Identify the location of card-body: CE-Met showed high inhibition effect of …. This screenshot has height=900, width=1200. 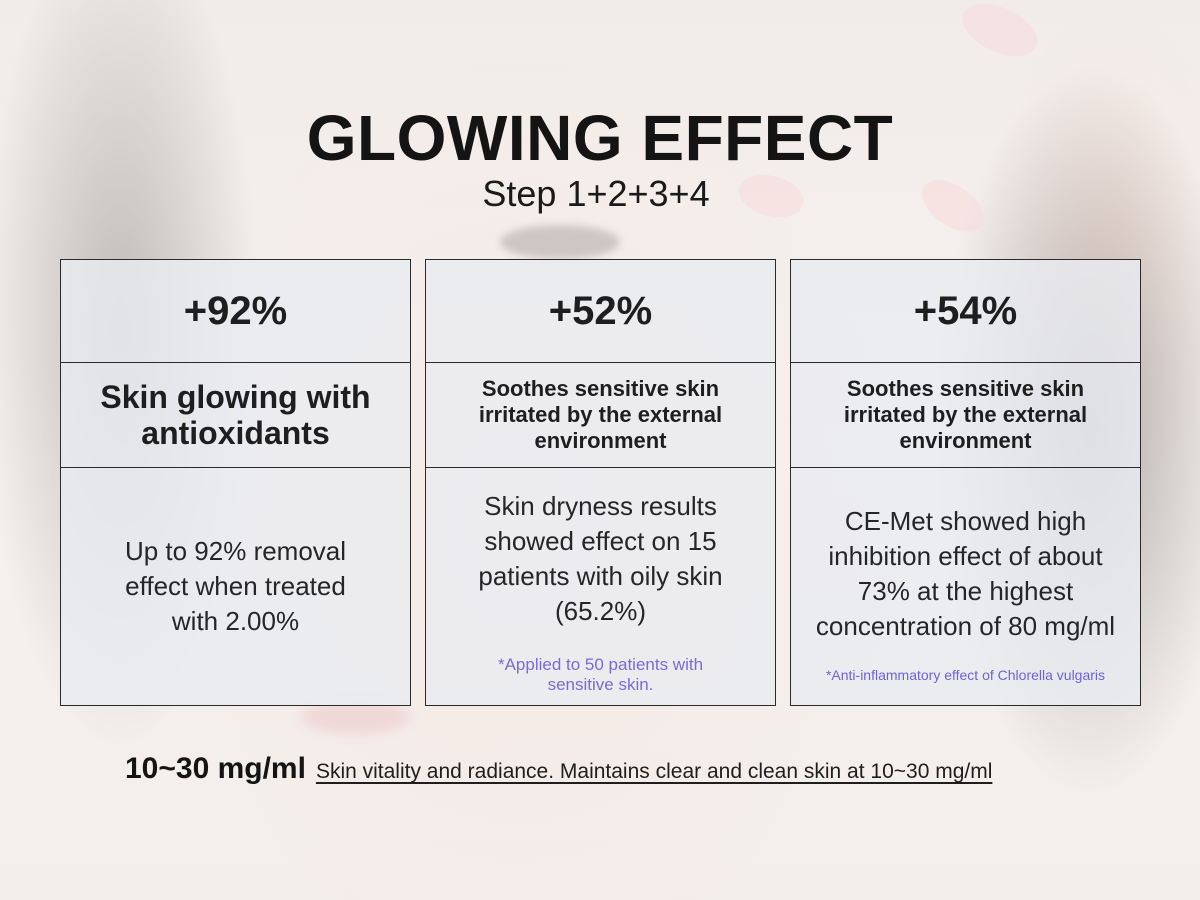
(965, 573).